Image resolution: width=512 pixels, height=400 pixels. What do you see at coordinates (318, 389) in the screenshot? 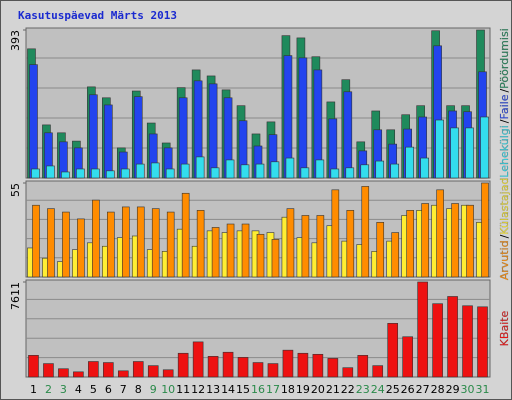
I see `x-tick-label: 20` at bounding box center [318, 389].